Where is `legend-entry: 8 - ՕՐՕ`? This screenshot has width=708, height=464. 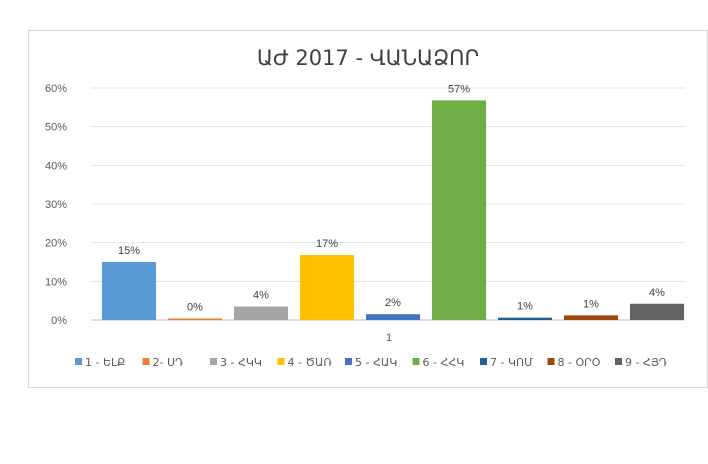
legend-entry: 8 - ՕՐՕ is located at coordinates (579, 362).